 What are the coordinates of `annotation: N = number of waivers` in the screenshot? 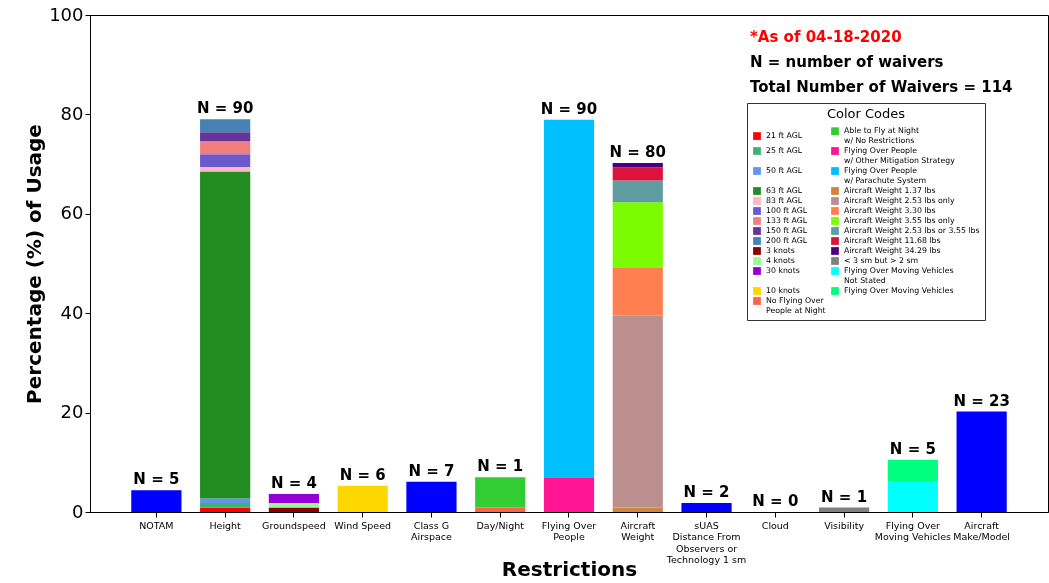 It's located at (847, 62).